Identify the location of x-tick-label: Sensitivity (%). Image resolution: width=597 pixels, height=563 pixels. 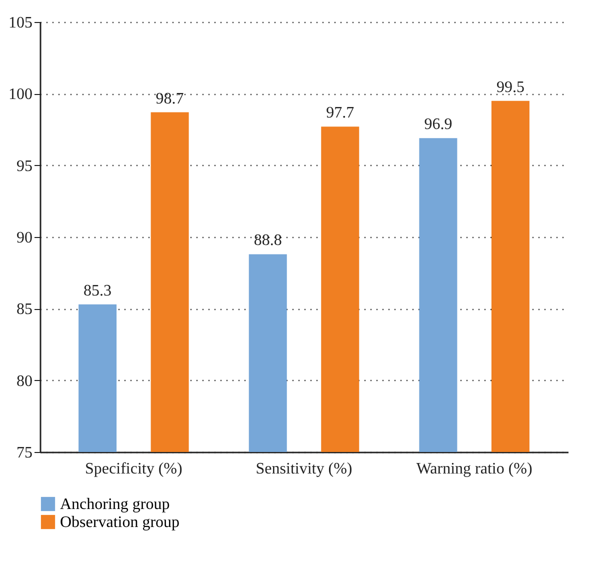
(304, 469).